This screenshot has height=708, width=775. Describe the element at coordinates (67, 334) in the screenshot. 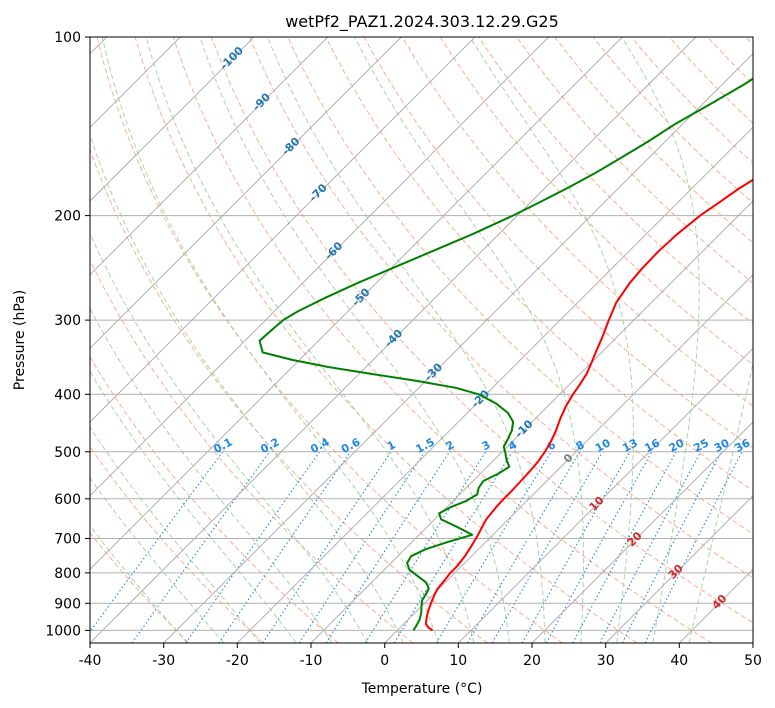

I see `y-axis-ticks: 100 200 300 400 500 600 700 800 900 1000` at that location.